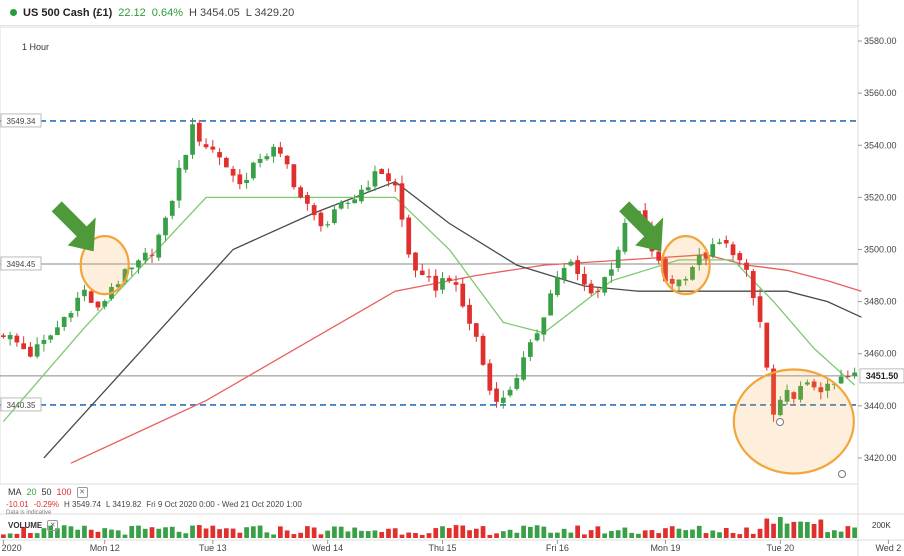  I want to click on drawing-handle, so click(780, 422).